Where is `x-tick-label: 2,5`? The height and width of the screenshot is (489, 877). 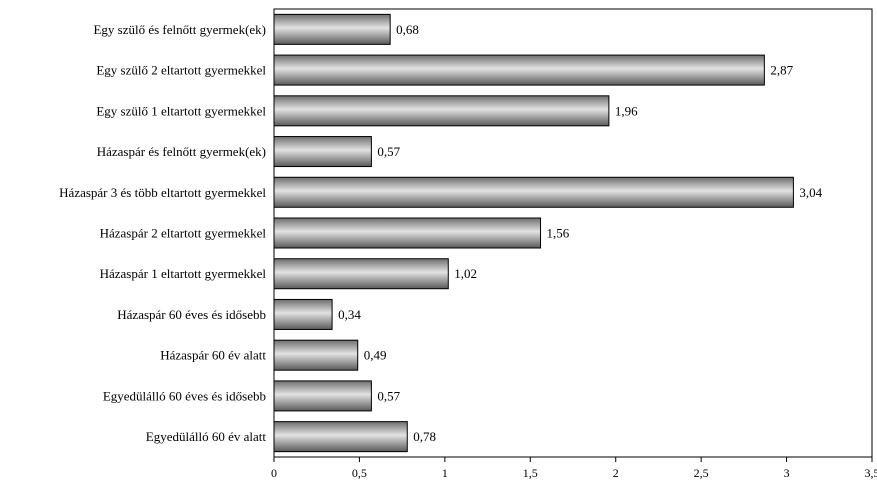 x-tick-label: 2,5 is located at coordinates (701, 473).